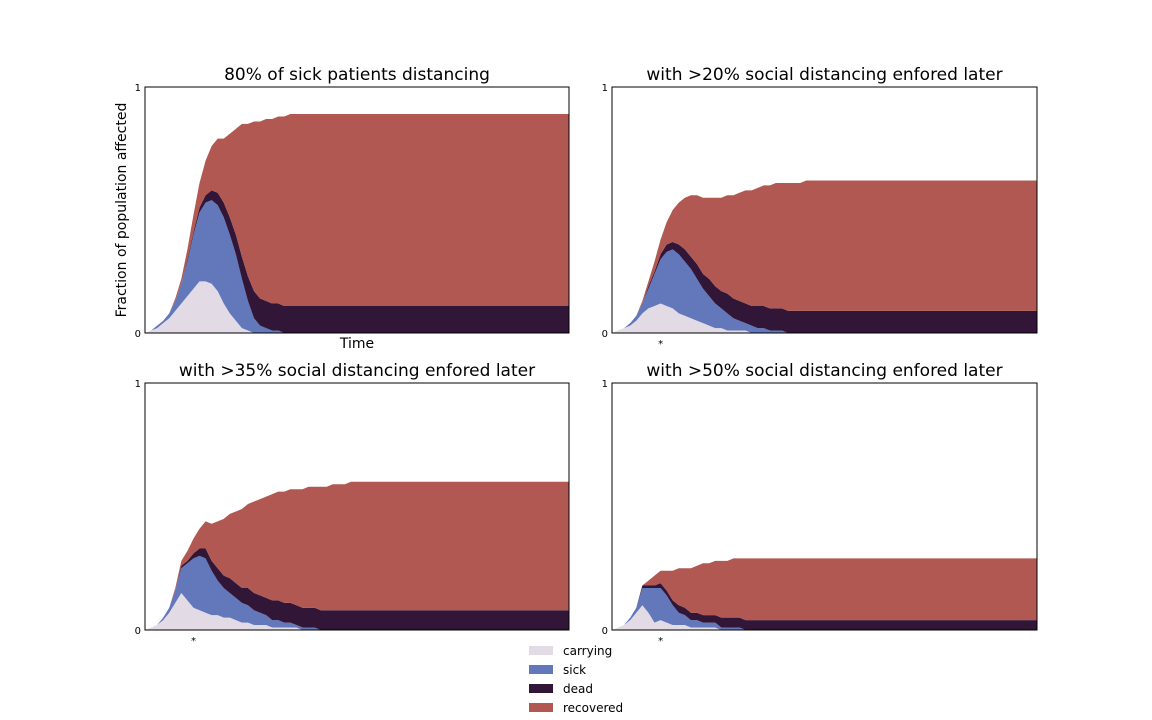  I want to click on legend-entry-carrying: carrying, so click(570, 651).